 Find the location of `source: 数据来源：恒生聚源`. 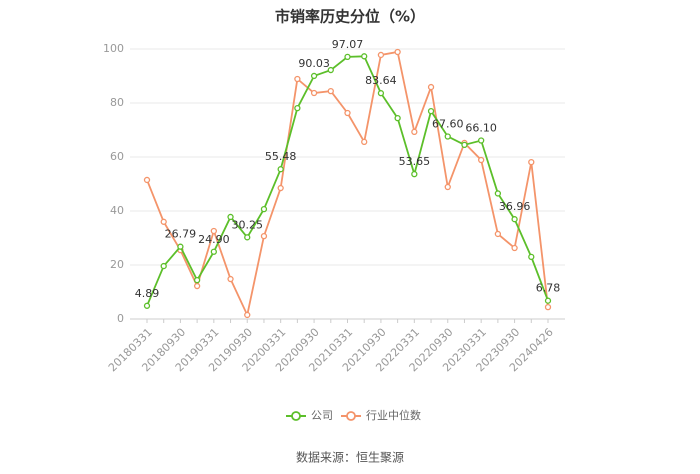

source: 数据来源：恒生聚源 is located at coordinates (350, 457).